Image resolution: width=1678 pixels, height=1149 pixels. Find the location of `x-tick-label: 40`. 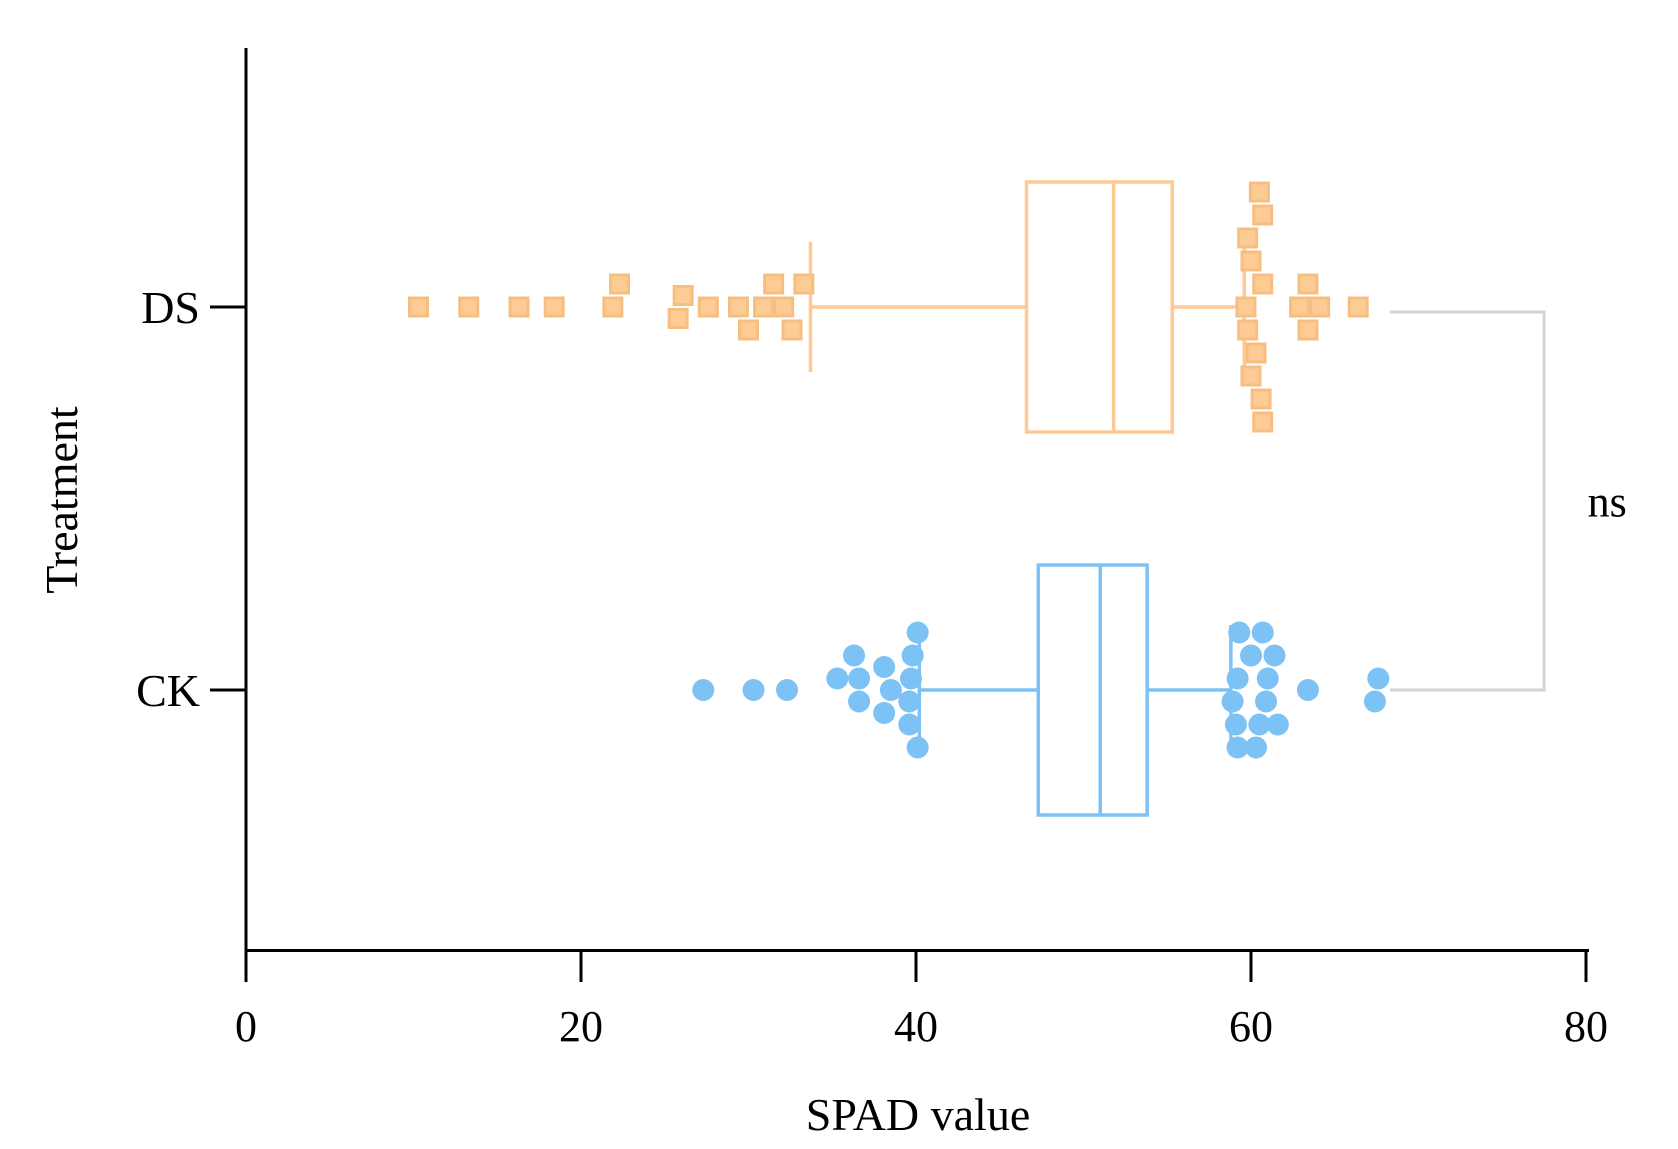

x-tick-label: 40 is located at coordinates (916, 1026).